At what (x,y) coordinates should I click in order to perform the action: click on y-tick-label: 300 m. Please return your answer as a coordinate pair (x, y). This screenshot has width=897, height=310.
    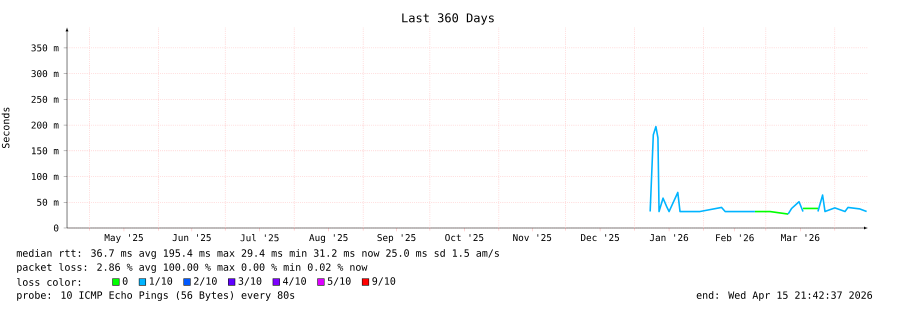
    Looking at the image, I should click on (45, 74).